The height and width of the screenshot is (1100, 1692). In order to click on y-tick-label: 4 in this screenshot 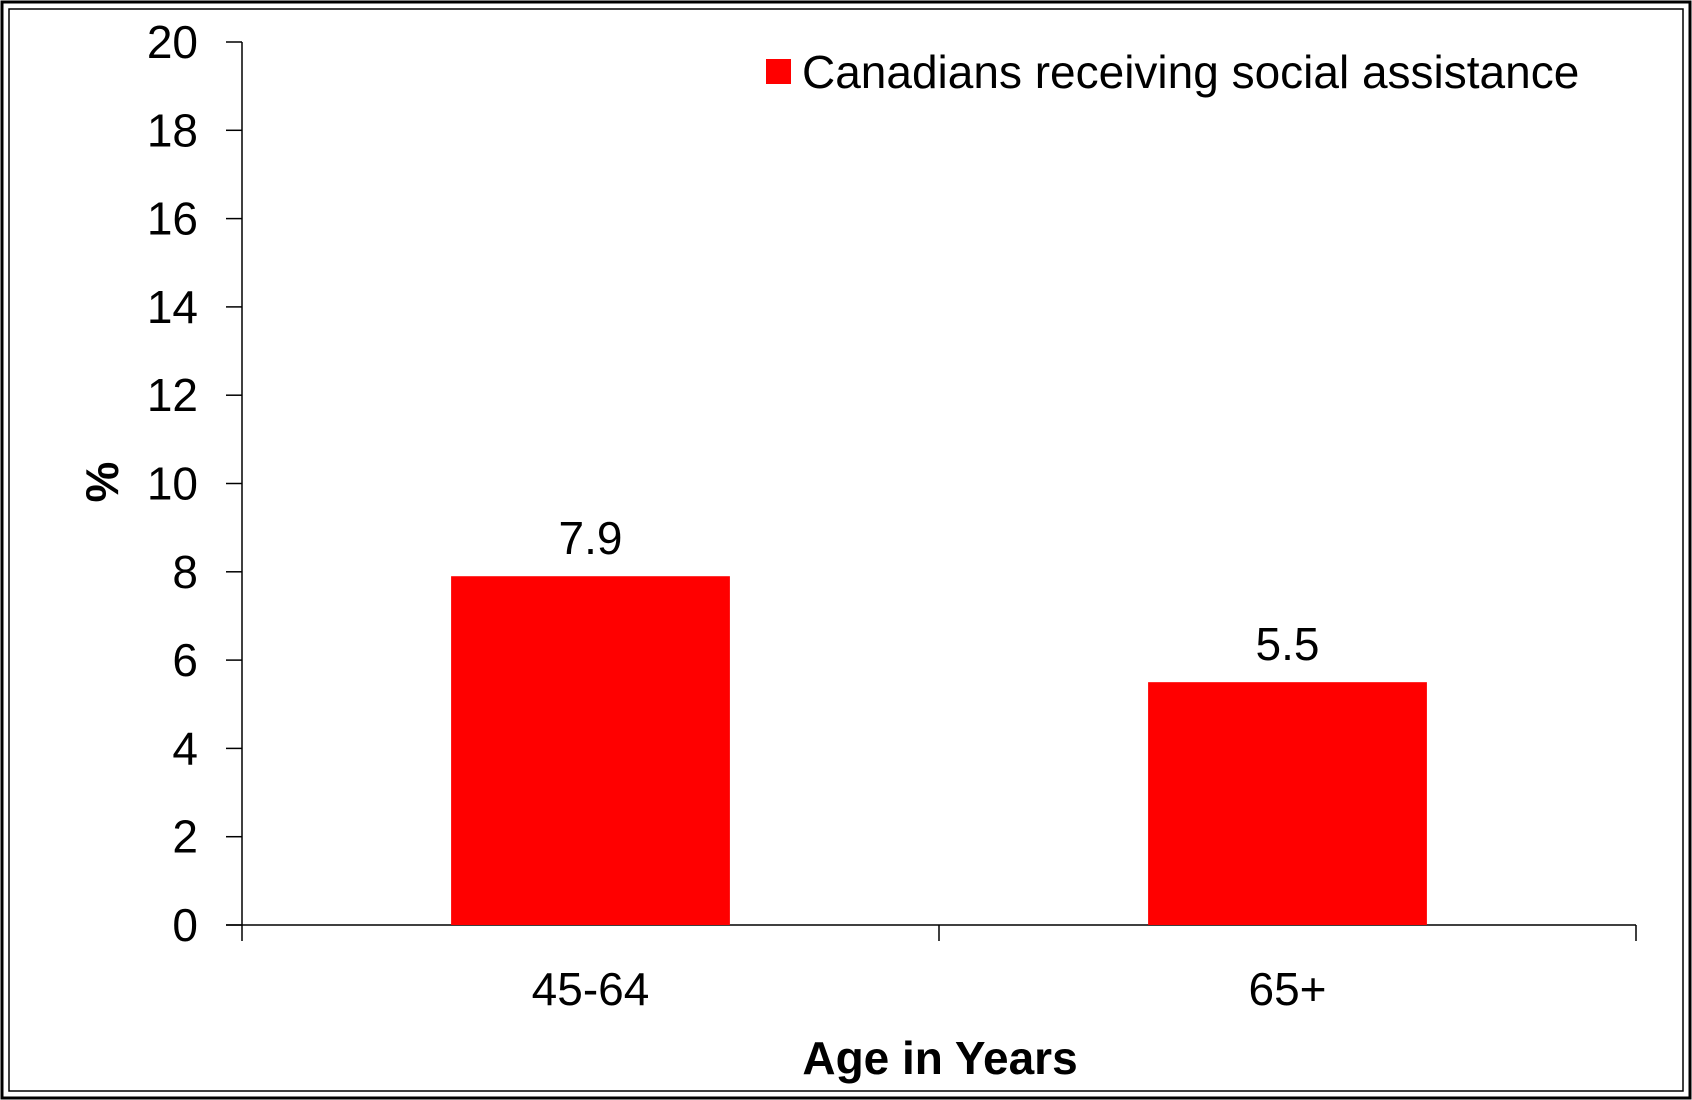, I will do `click(185, 748)`.